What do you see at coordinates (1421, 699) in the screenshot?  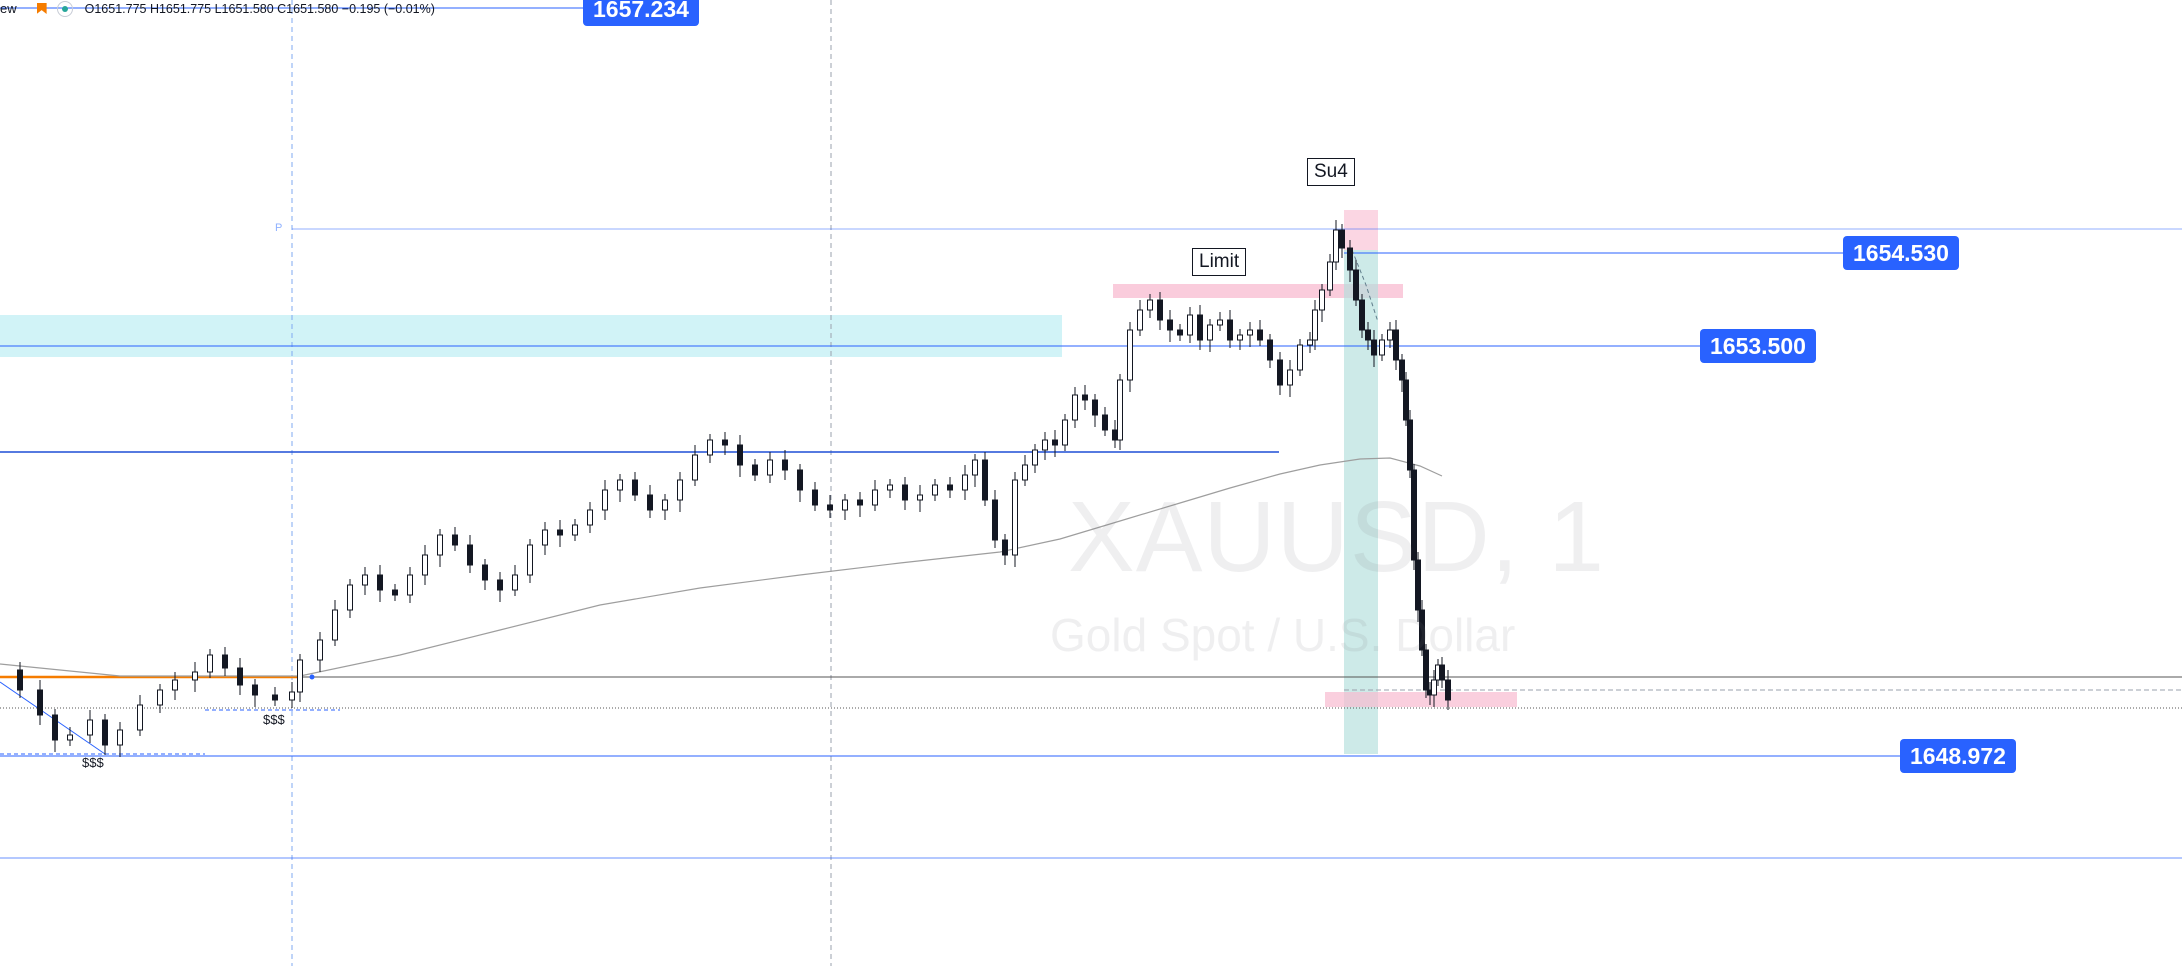 I see `pink-zone-bottom` at bounding box center [1421, 699].